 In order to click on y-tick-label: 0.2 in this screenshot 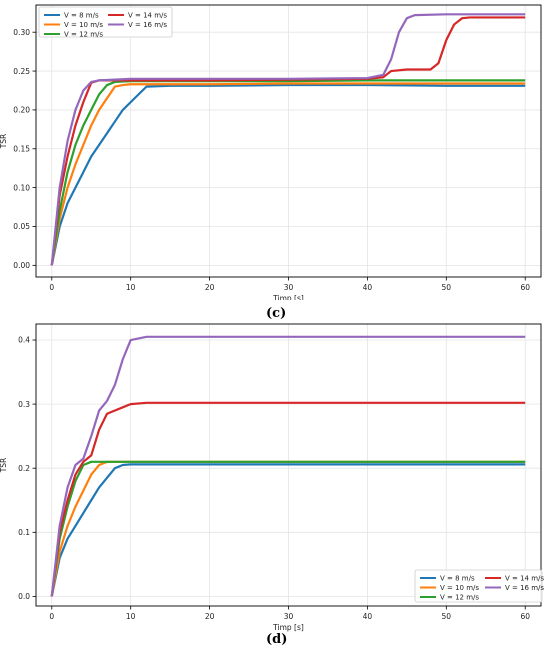, I will do `click(24, 468)`.